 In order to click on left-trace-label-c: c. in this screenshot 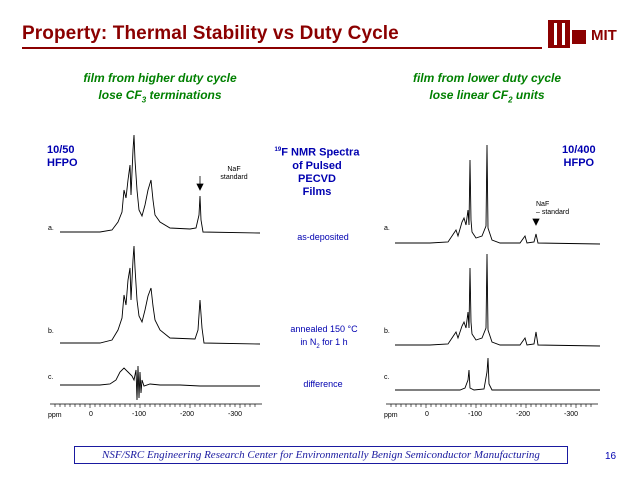, I will do `click(51, 377)`.